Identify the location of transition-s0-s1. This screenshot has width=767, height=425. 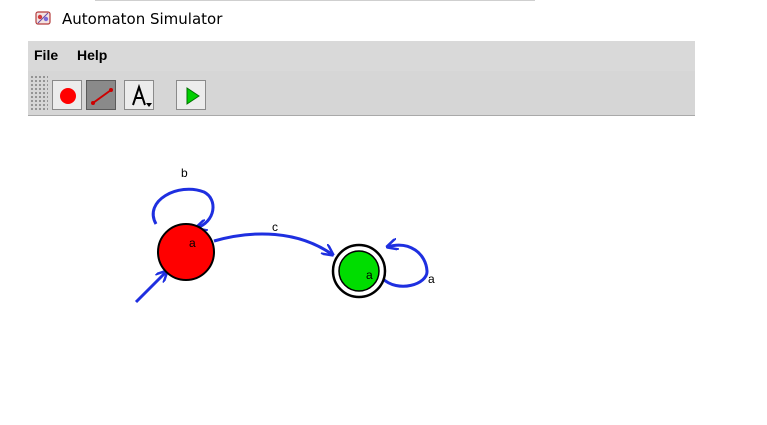
(273, 243).